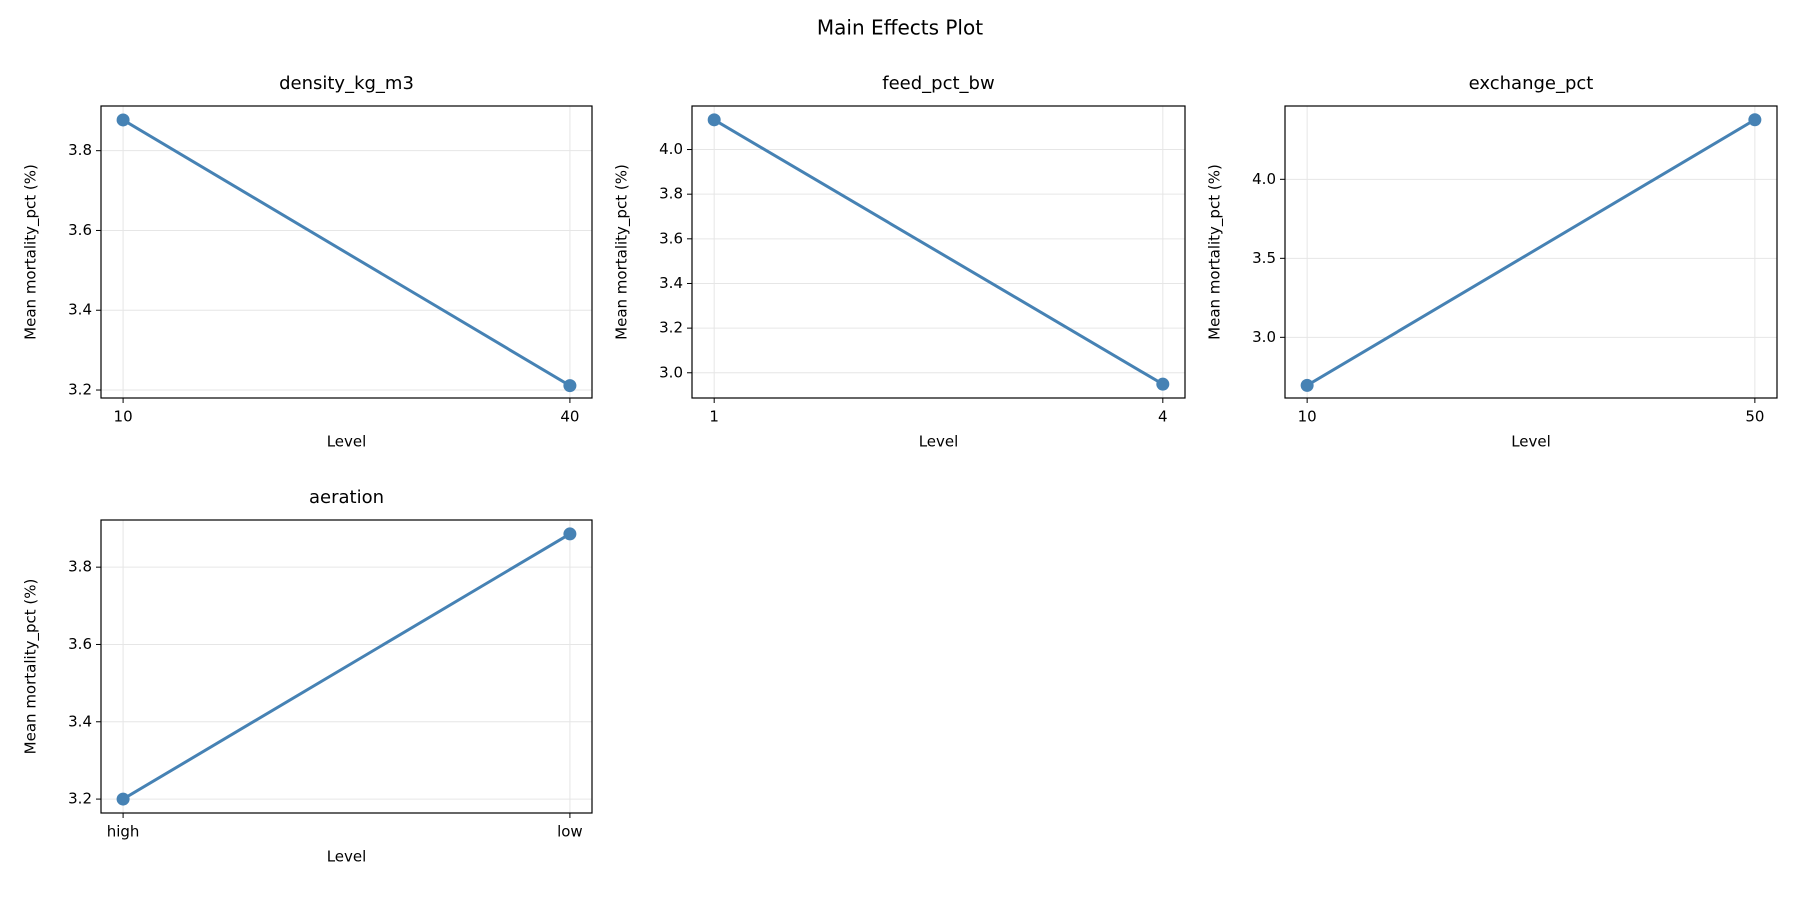 This screenshot has width=1800, height=900. Describe the element at coordinates (570, 832) in the screenshot. I see `x-tick-label: low` at that location.